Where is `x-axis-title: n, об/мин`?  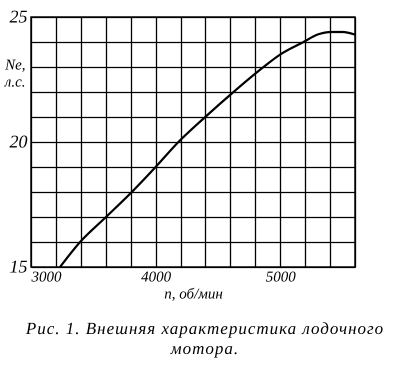 x-axis-title: n, об/мин is located at coordinates (193, 294).